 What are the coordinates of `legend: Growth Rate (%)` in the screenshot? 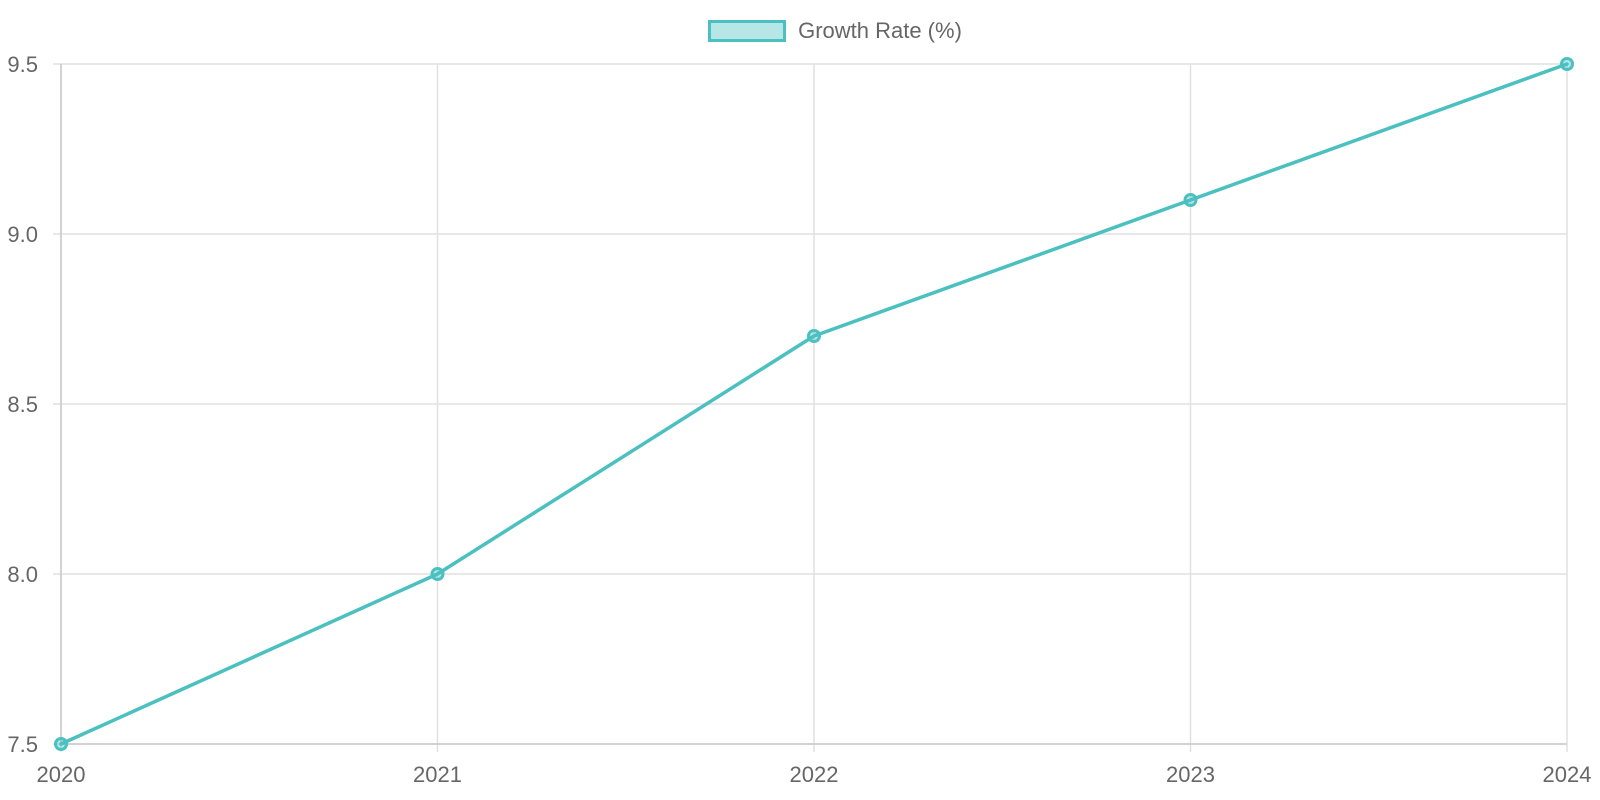 It's located at (800, 31).